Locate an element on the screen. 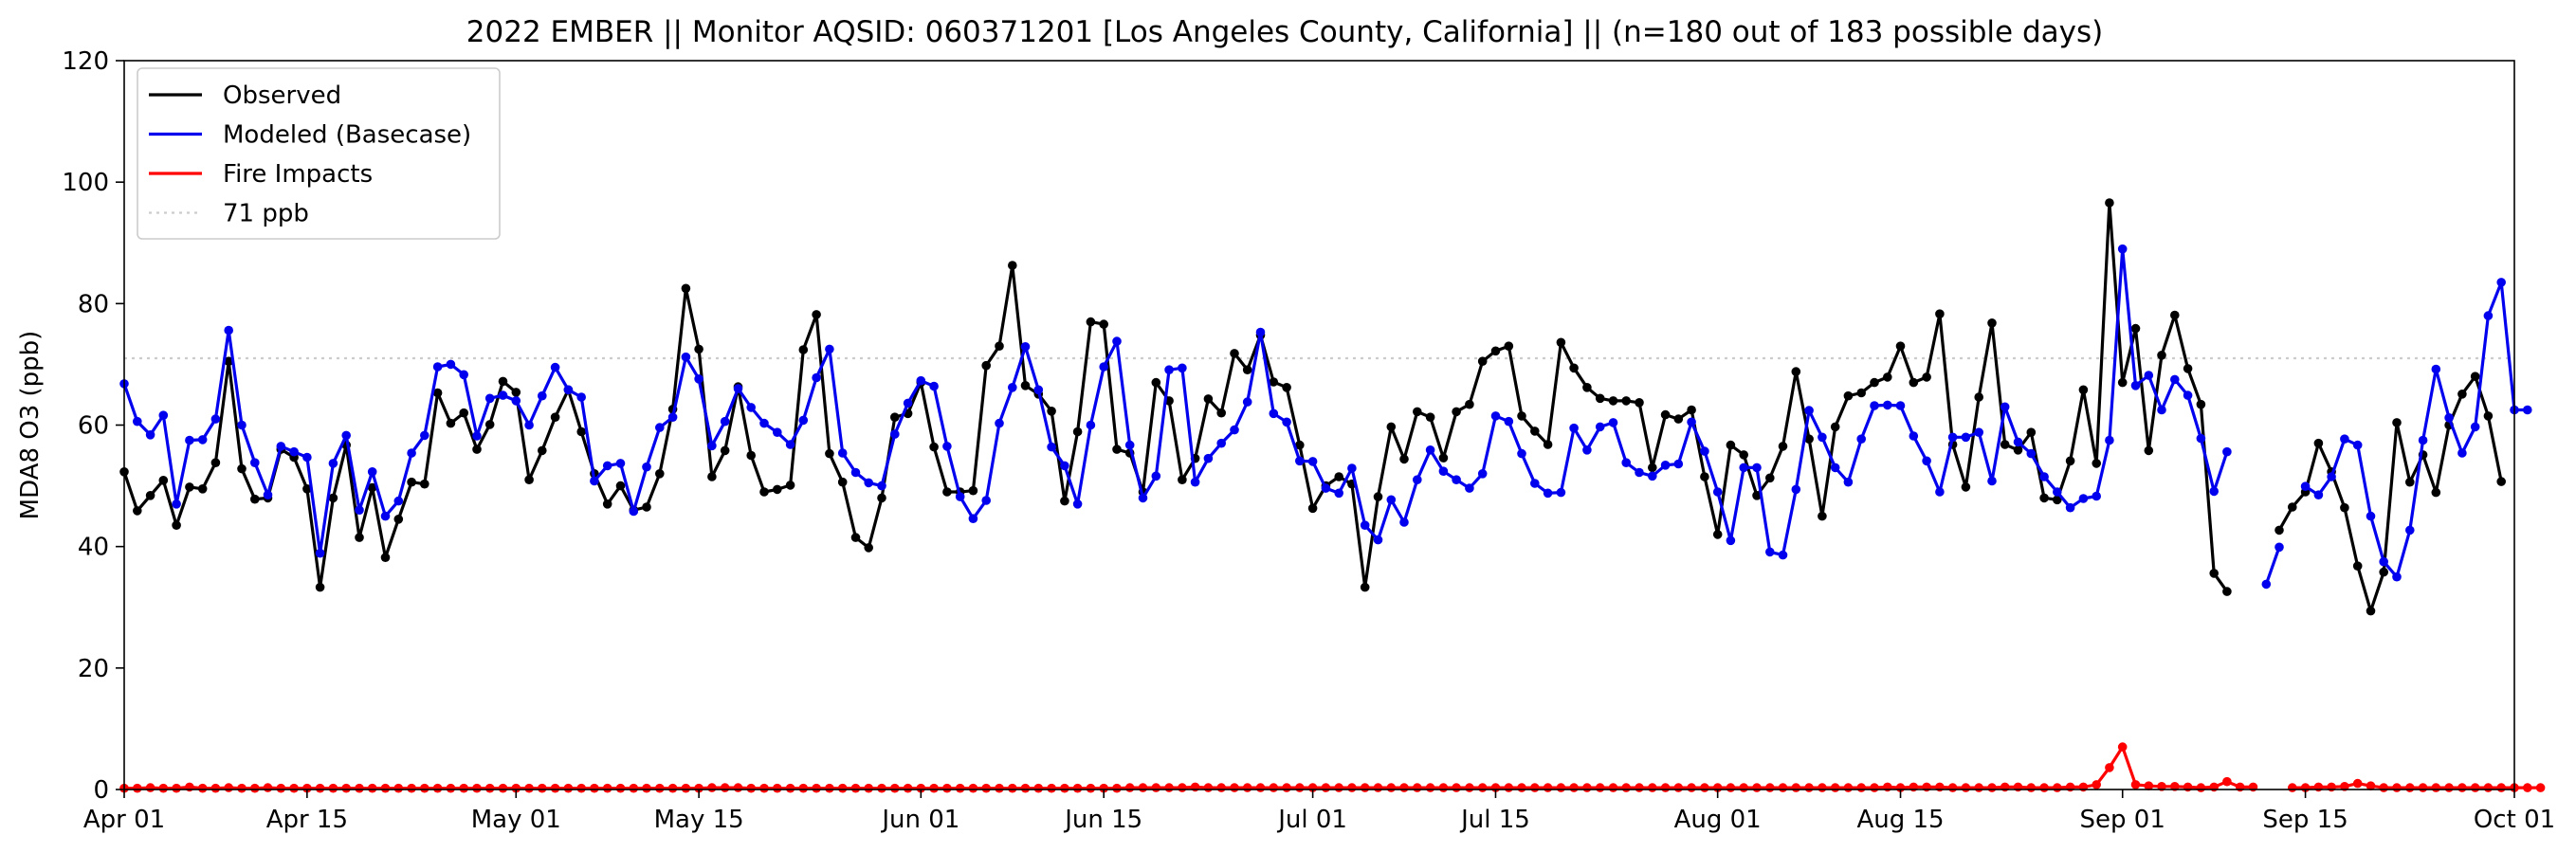  x-tick-label: Apr 15 is located at coordinates (307, 820).